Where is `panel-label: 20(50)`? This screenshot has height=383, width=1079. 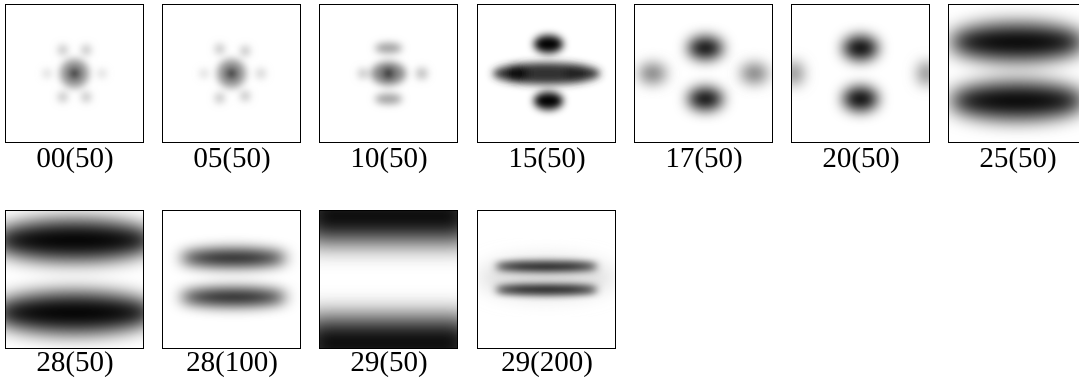 panel-label: 20(50) is located at coordinates (861, 158).